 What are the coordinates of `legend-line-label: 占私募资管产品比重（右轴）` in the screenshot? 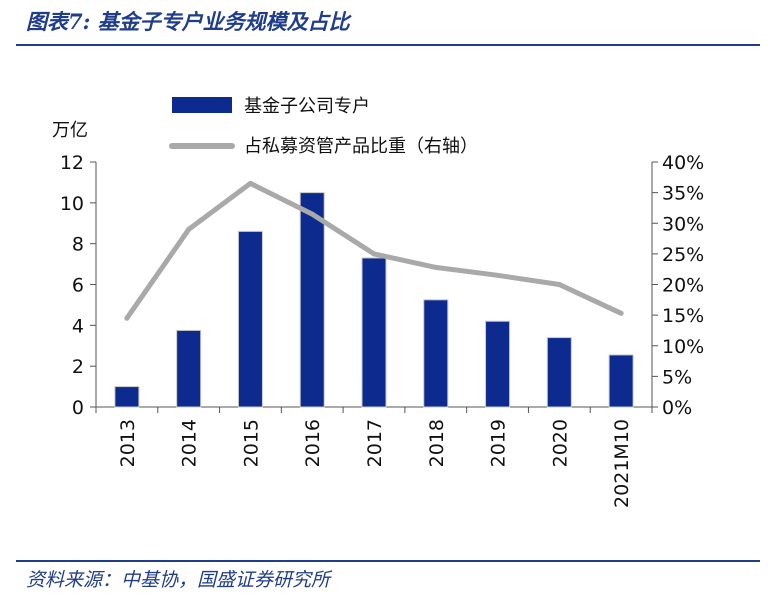 It's located at (361, 146).